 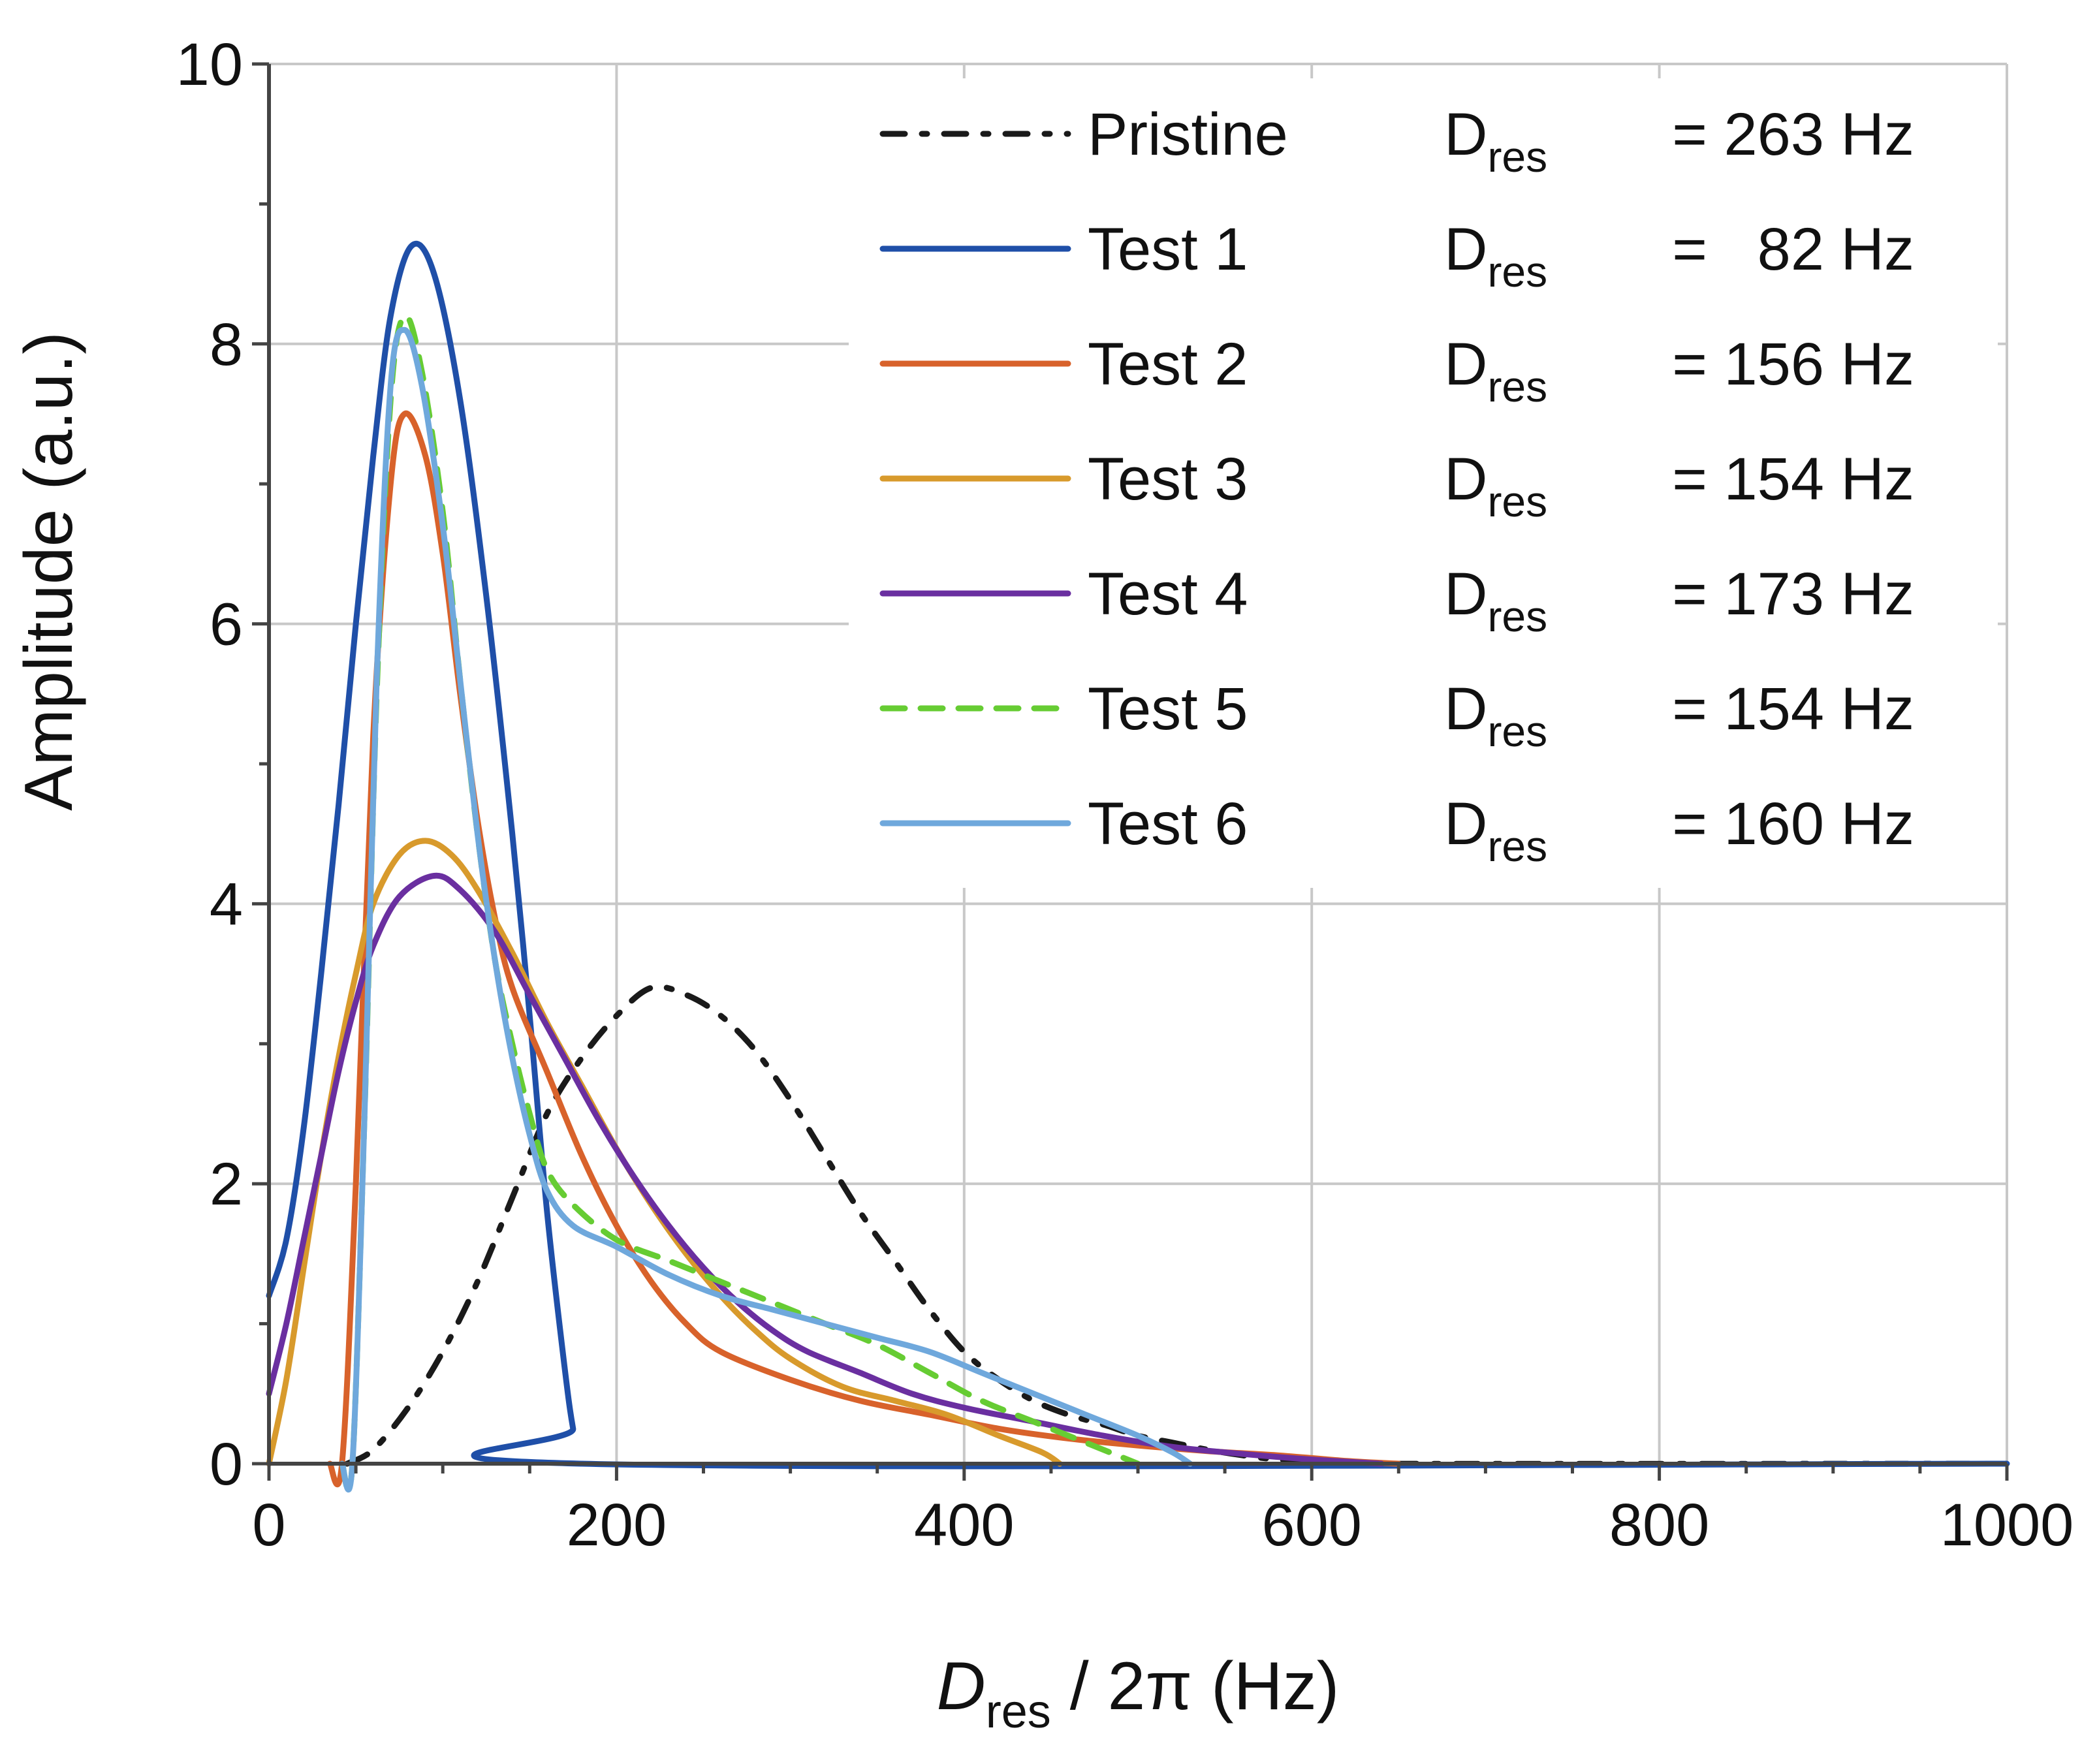 I want to click on legend-label: Test 2, so click(x=1168, y=364).